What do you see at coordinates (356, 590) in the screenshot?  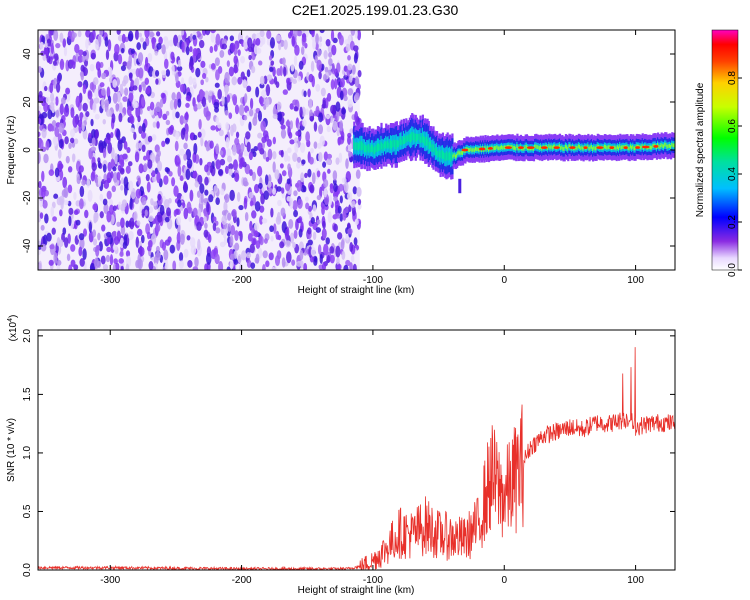 I see `bottom-x-axis-label: Height of straight line (km)` at bounding box center [356, 590].